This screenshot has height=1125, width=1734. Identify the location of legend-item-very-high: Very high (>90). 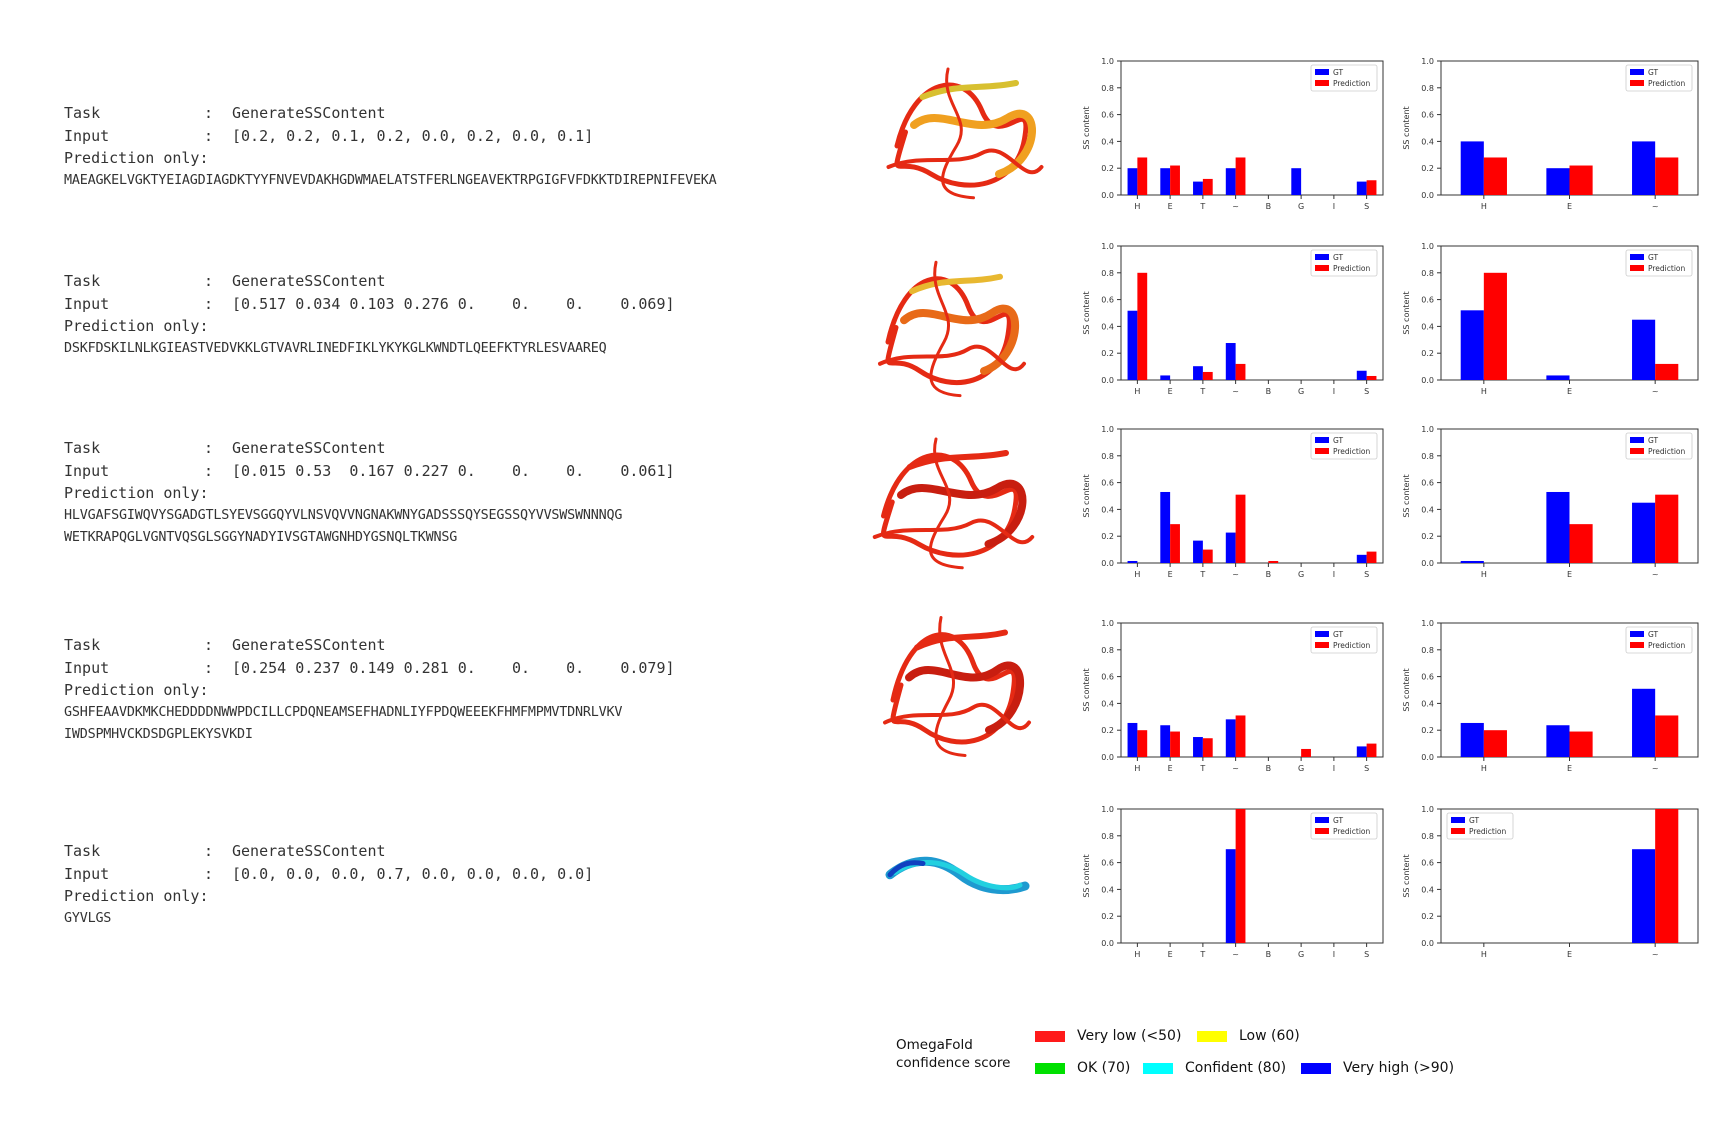
(1377, 1068).